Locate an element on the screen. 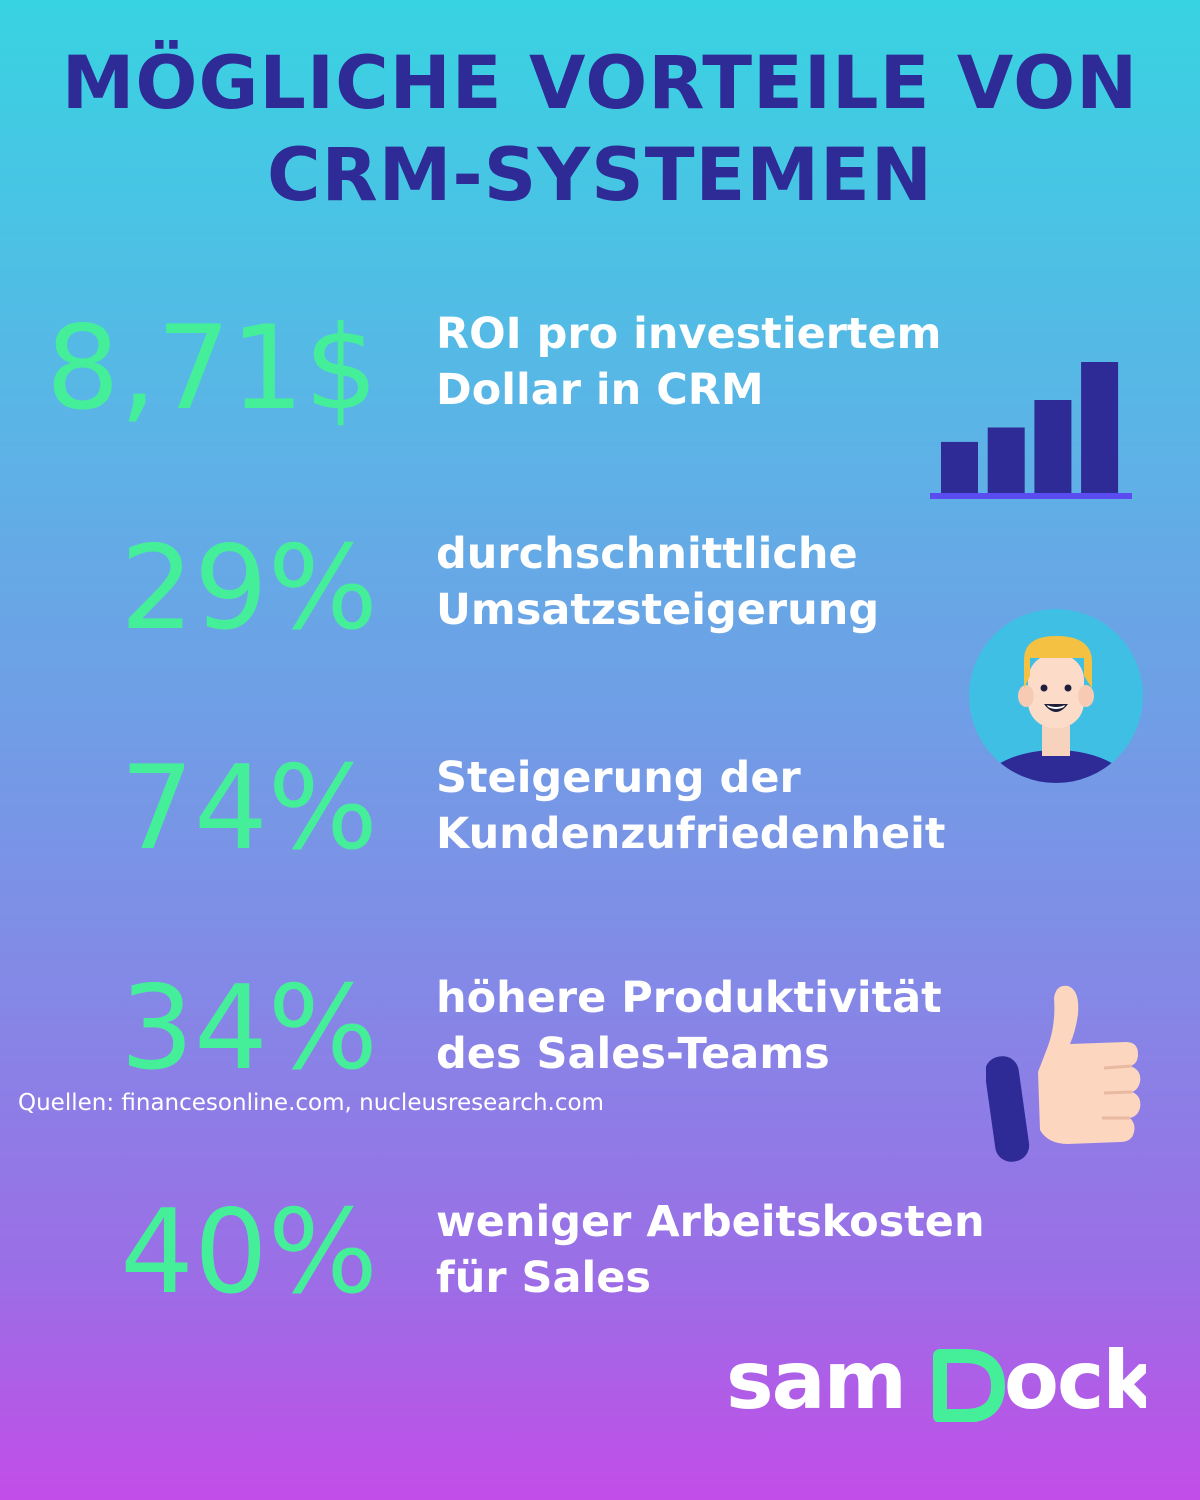 This screenshot has height=1500, width=1200. stat-desc-revenue-line-2: Umsatzsteigerung is located at coordinates (658, 610).